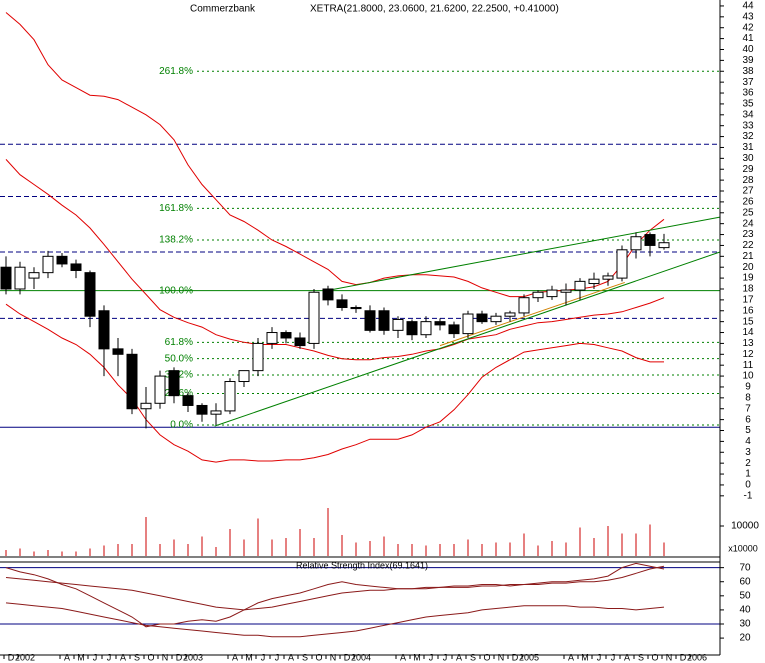 The height and width of the screenshot is (663, 765). Describe the element at coordinates (748, 365) in the screenshot. I see `y-tick-label: 11` at that location.